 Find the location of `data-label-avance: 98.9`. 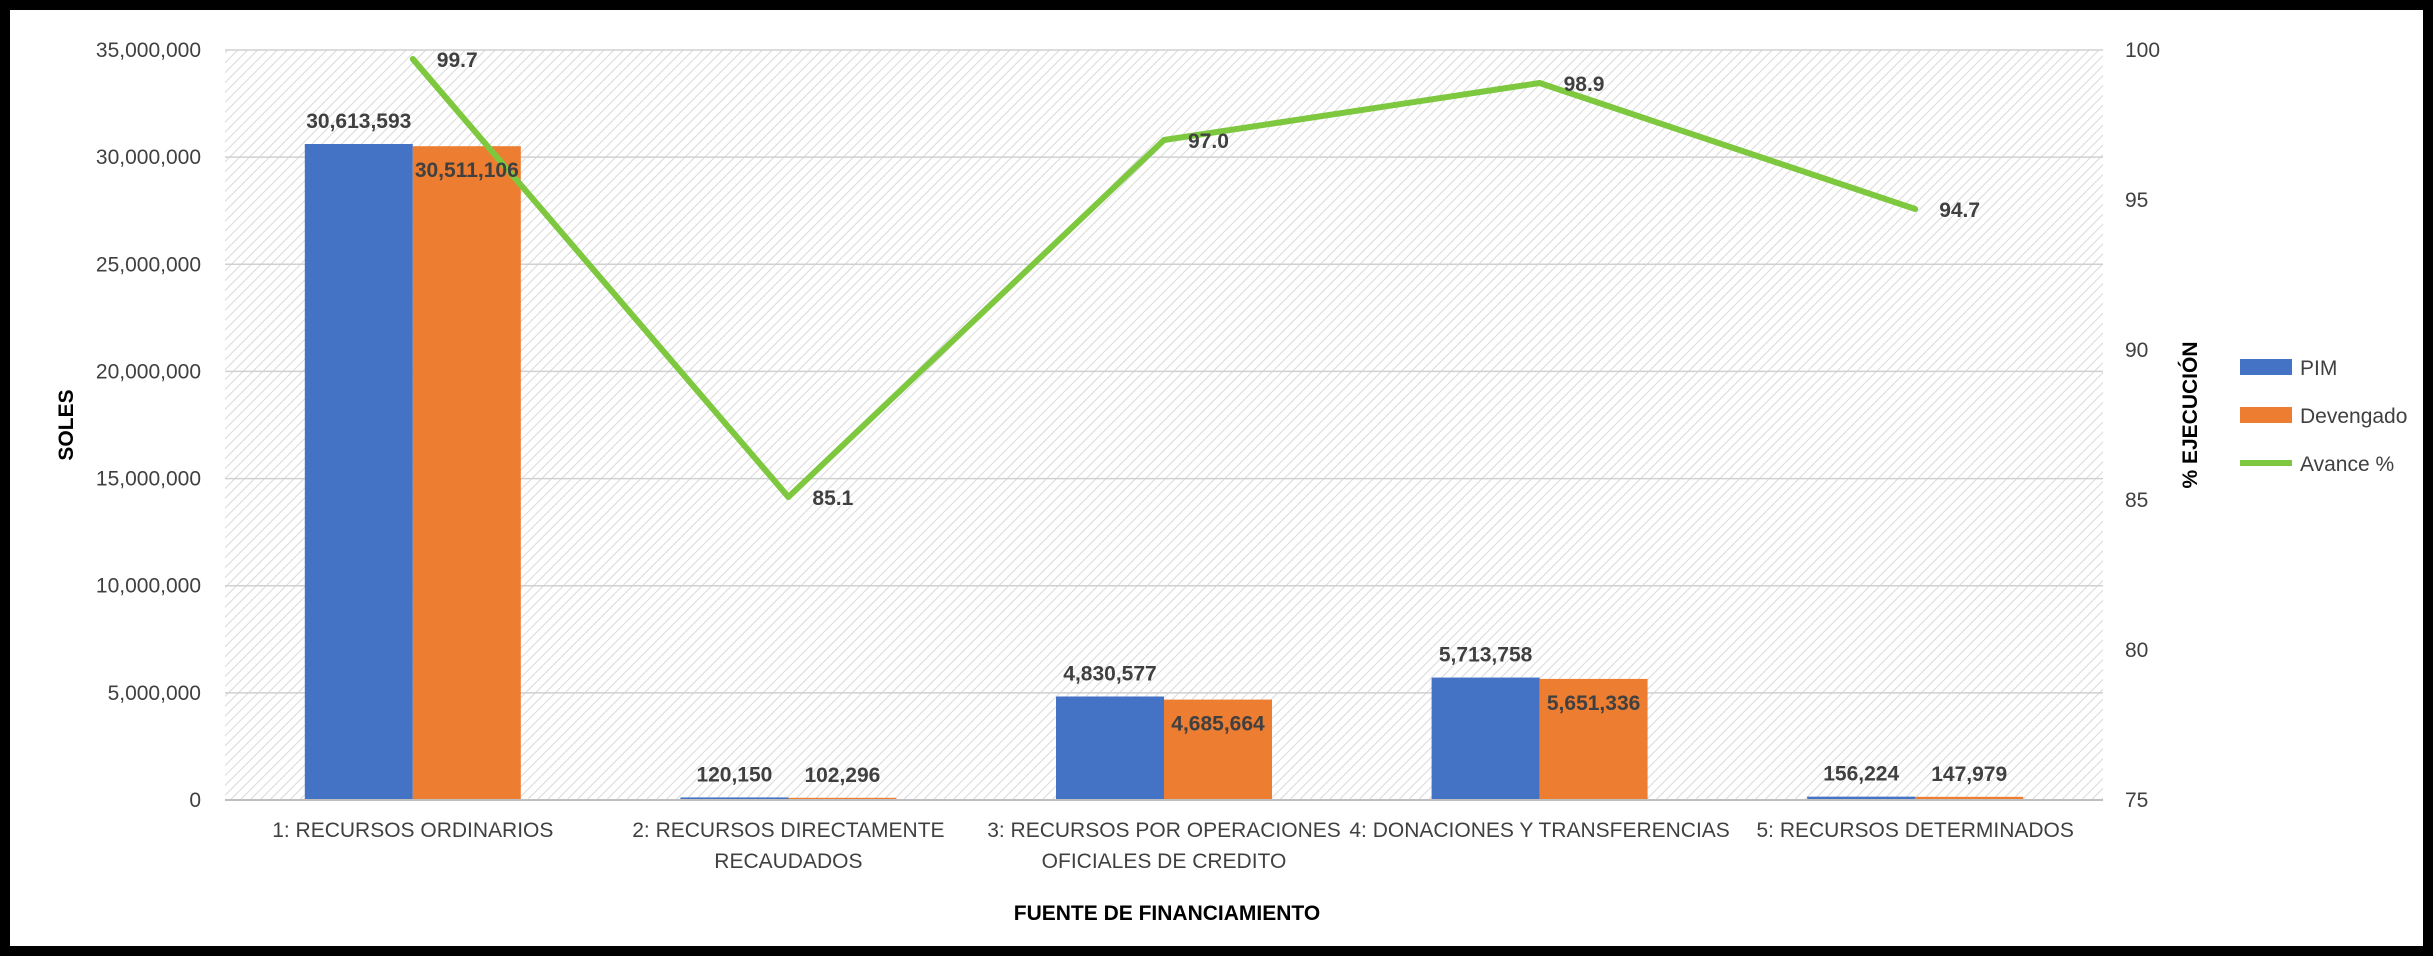

data-label-avance: 98.9 is located at coordinates (1584, 84).